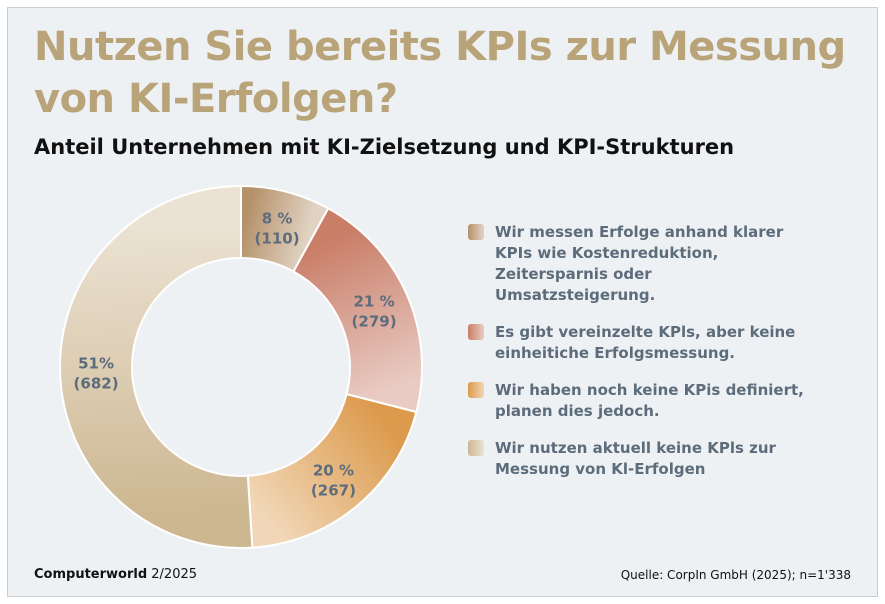 Image resolution: width=885 pixels, height=604 pixels. I want to click on slice-count-label: (267), so click(333, 491).